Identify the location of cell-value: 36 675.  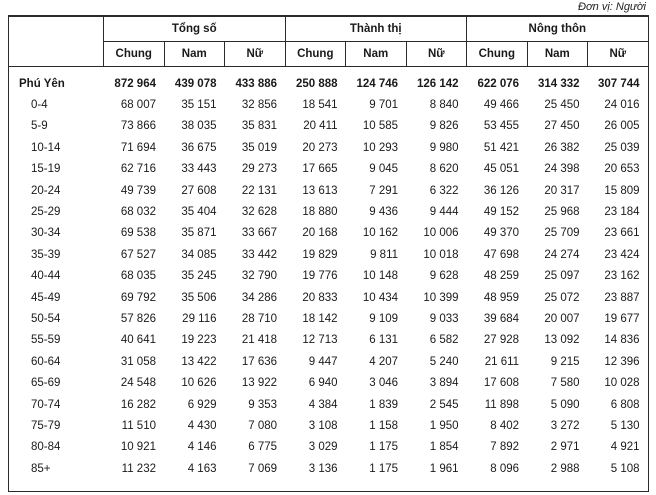
(199, 147).